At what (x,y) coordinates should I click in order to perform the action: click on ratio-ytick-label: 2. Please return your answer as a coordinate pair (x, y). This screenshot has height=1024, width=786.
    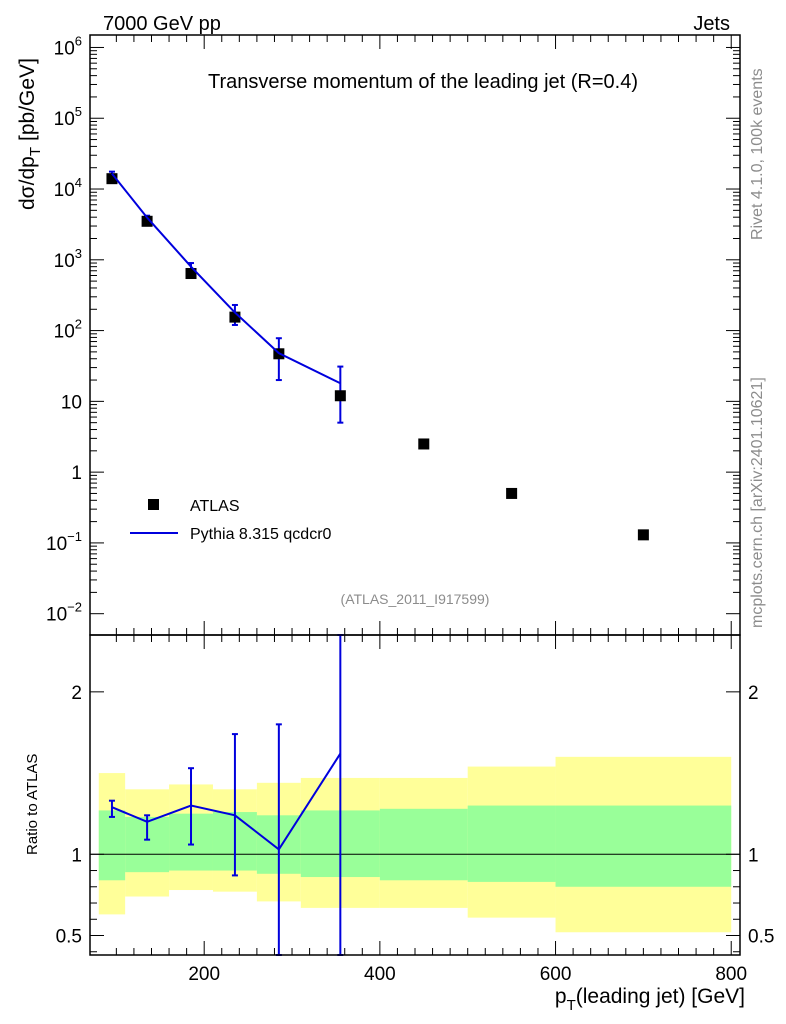
    Looking at the image, I should click on (76, 693).